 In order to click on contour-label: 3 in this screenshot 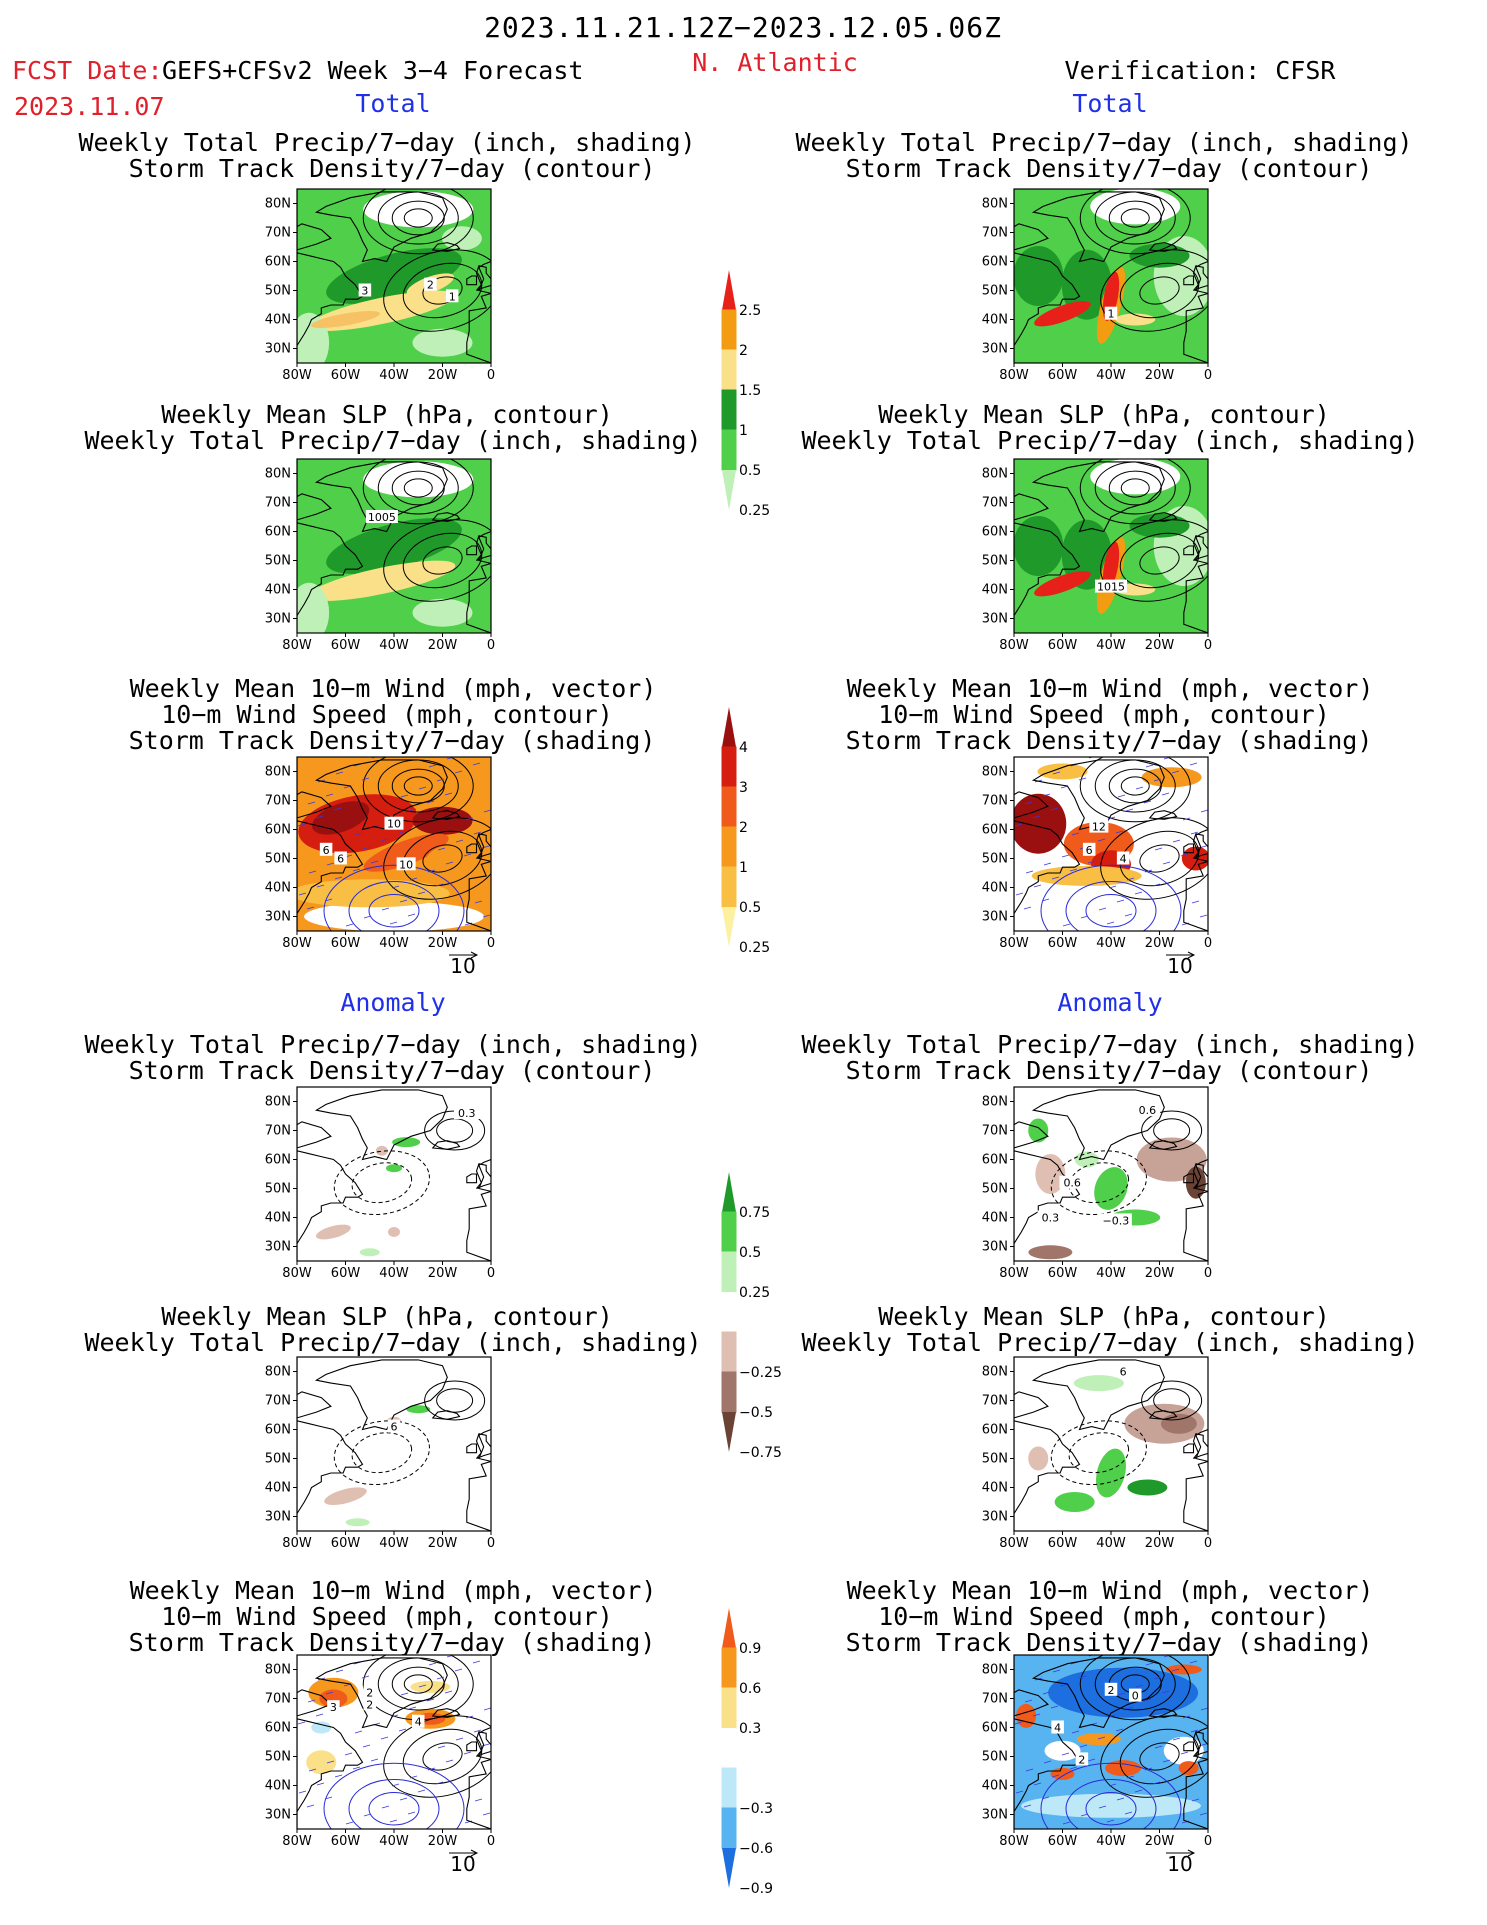, I will do `click(333, 1707)`.